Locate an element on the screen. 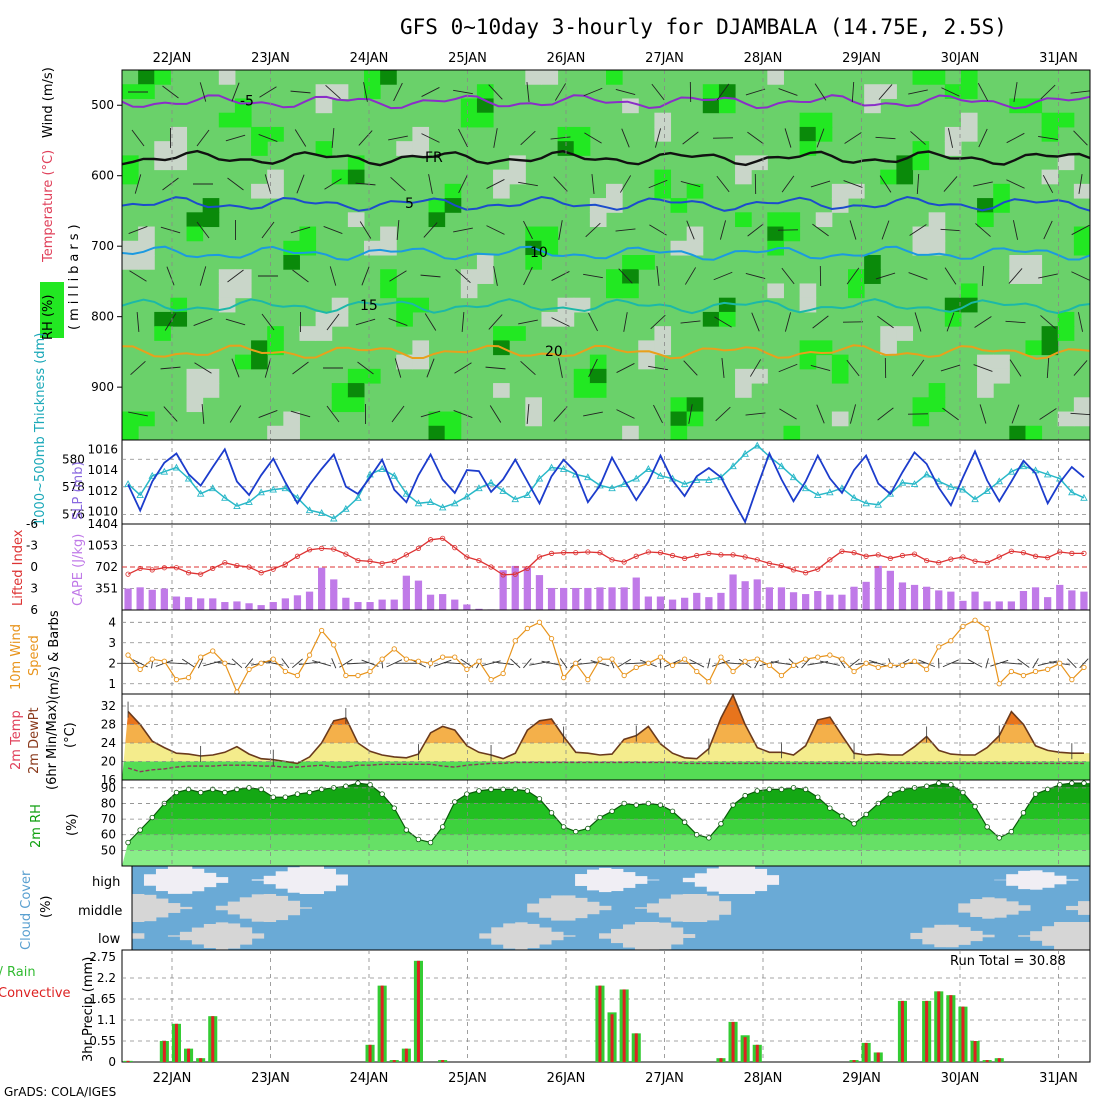  li-tick: -3 is located at coordinates (32, 546).